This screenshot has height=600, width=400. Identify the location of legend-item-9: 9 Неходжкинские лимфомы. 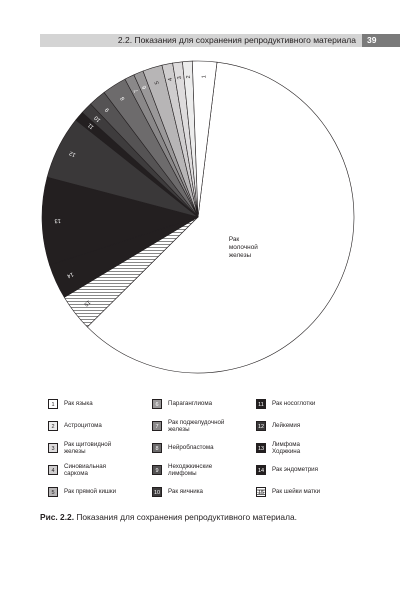
(203, 470).